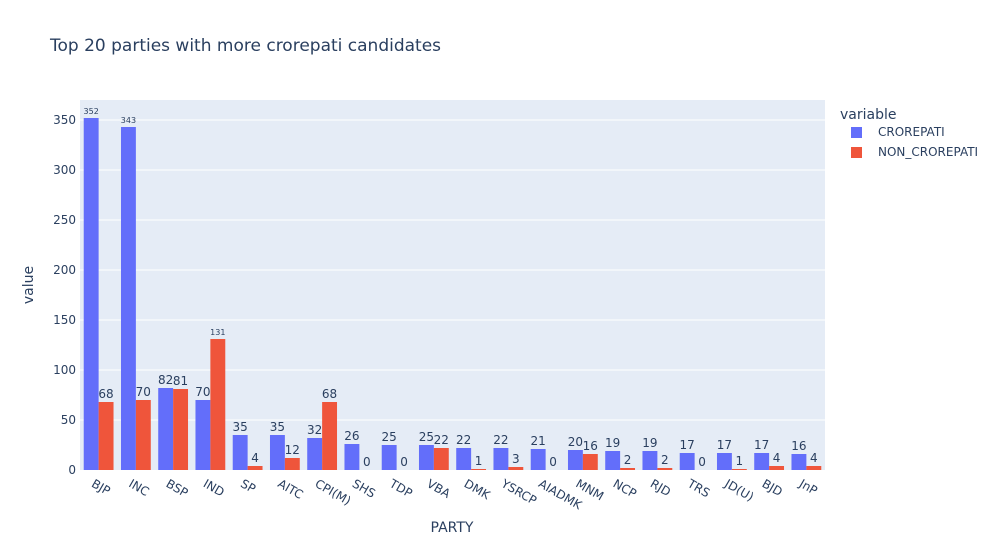  I want to click on bar-value-label: 21, so click(538, 441).